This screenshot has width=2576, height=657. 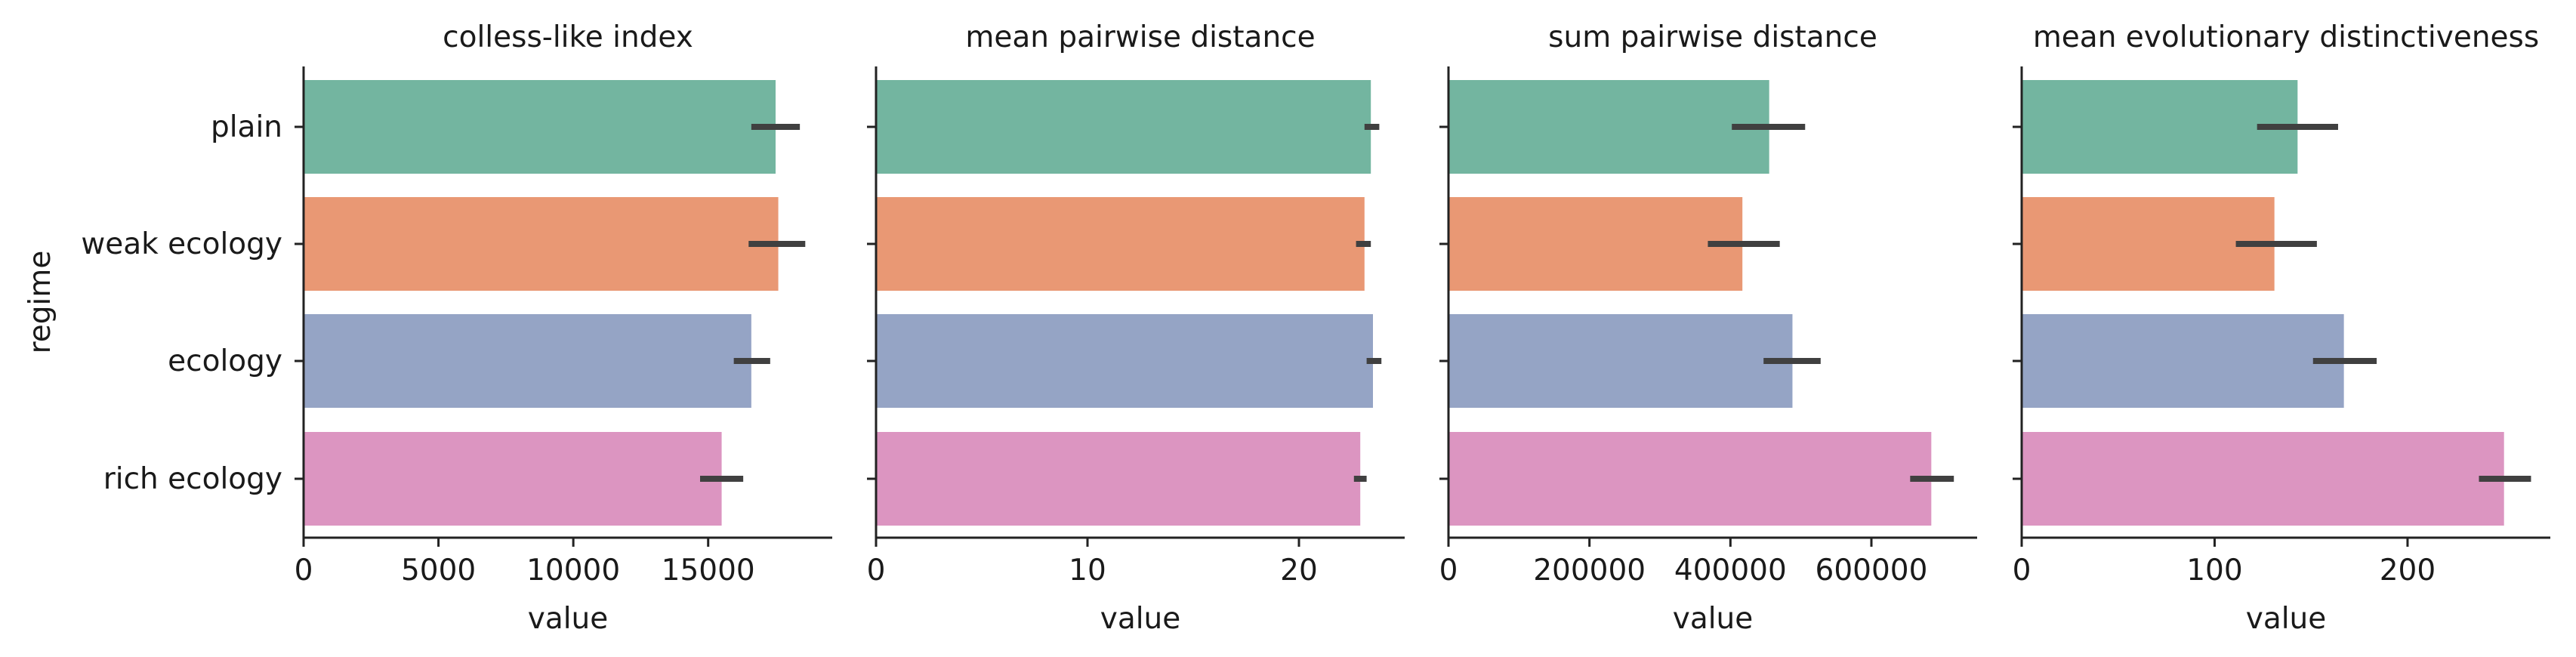 What do you see at coordinates (1299, 571) in the screenshot?
I see `x-tick-label: 20` at bounding box center [1299, 571].